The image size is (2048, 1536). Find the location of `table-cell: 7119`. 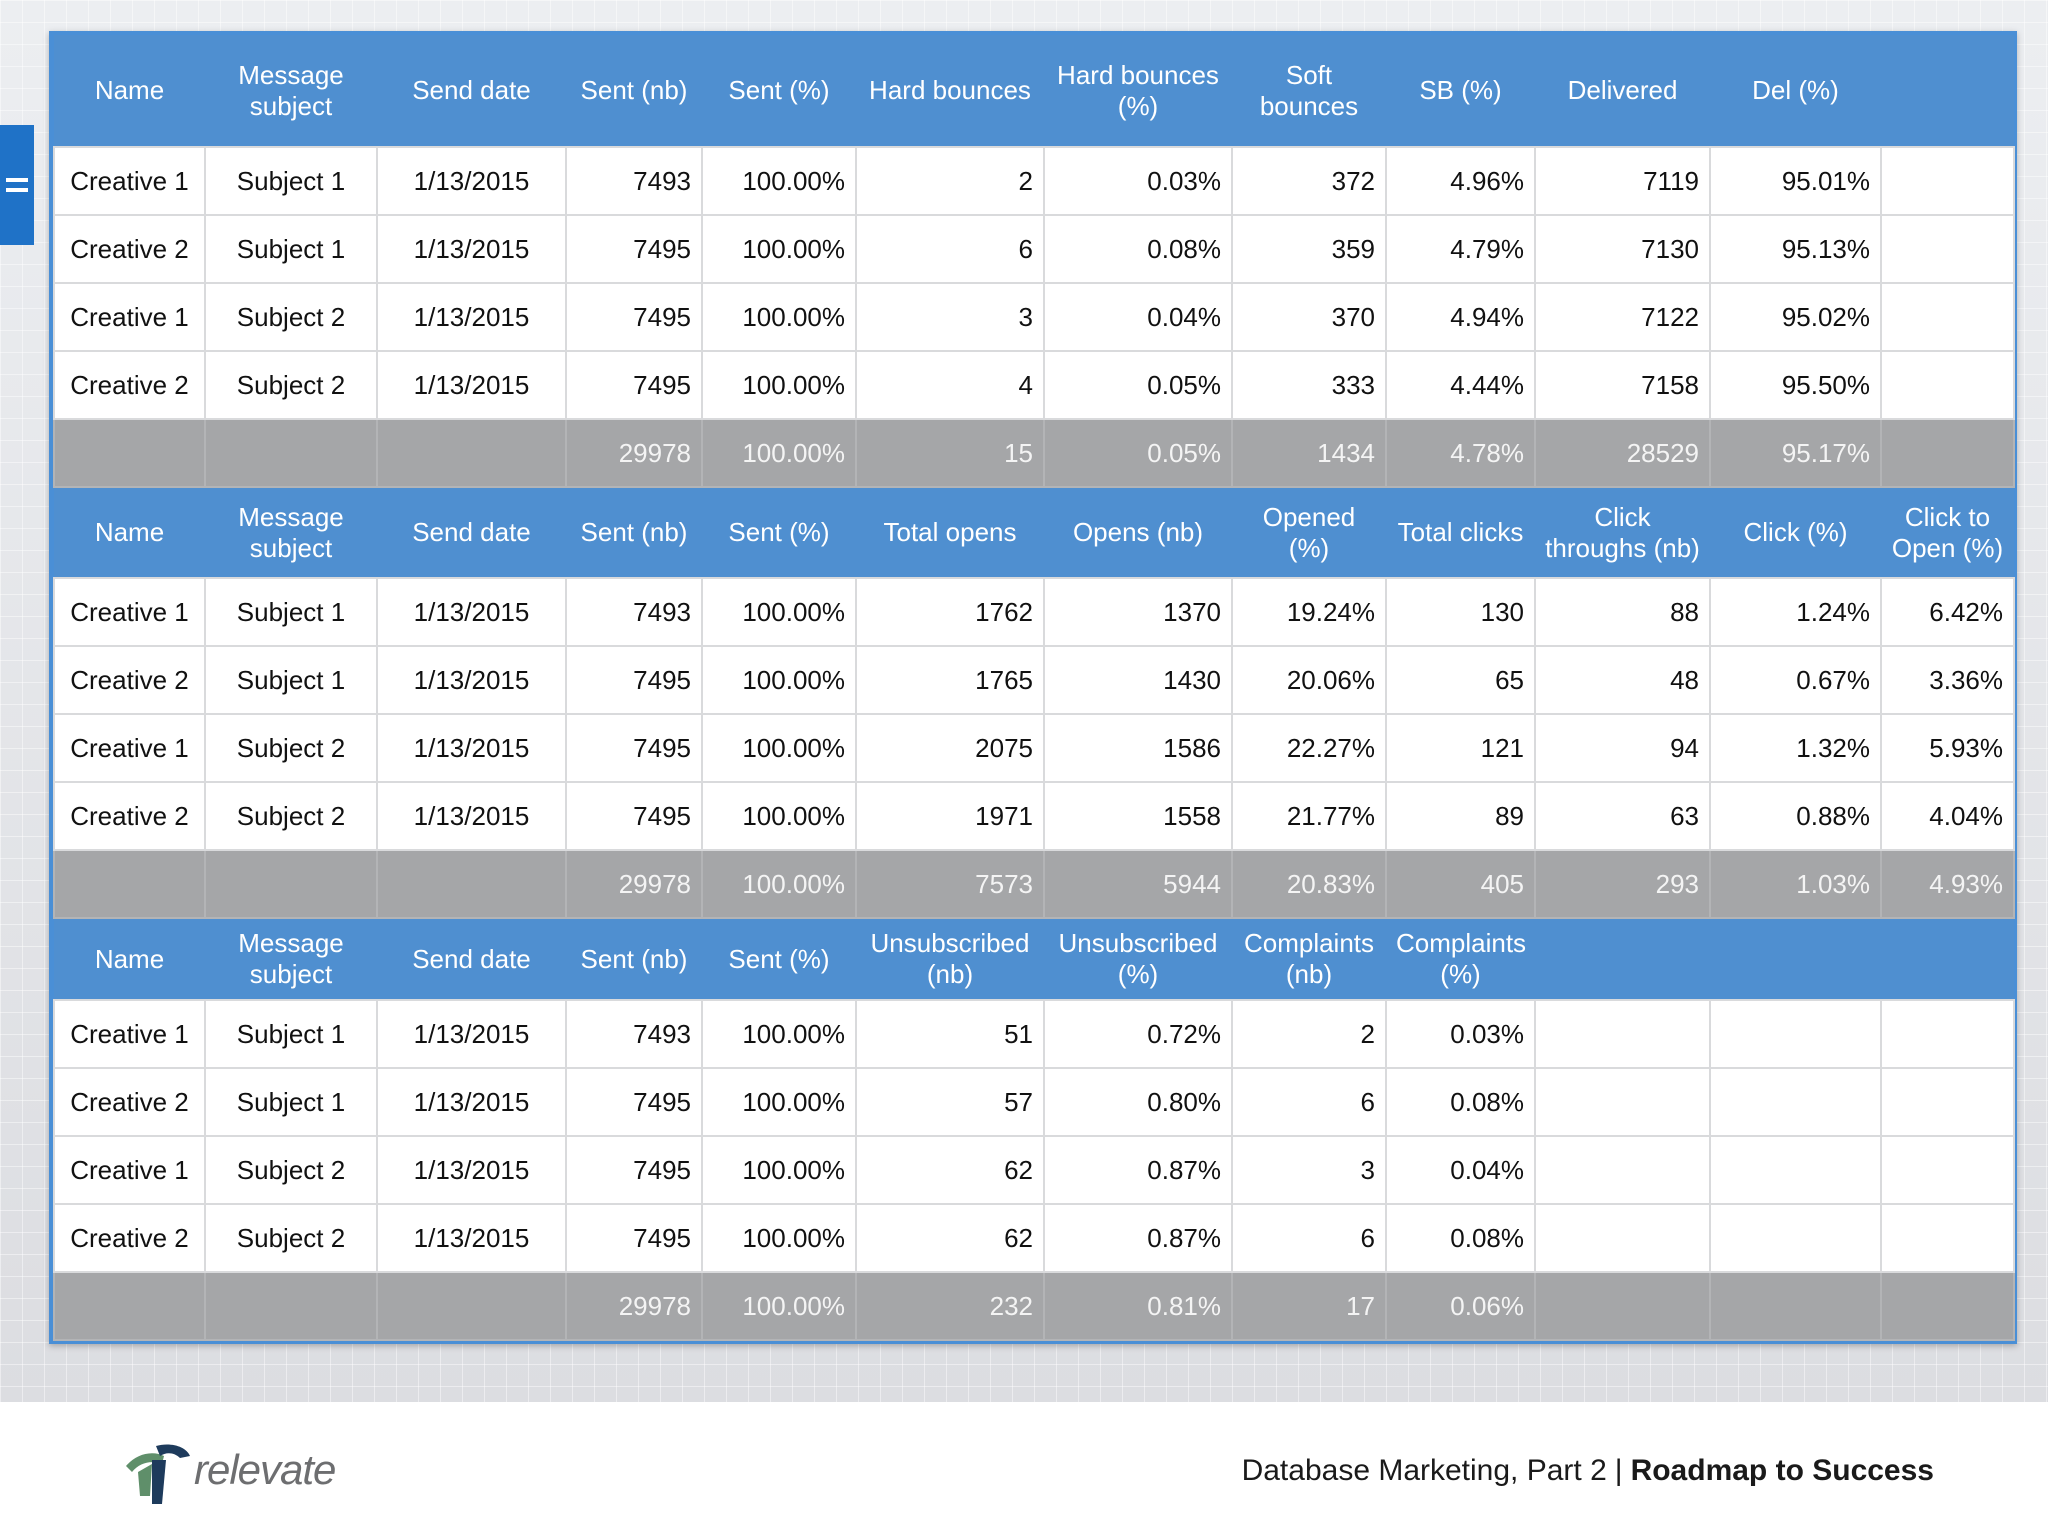

table-cell: 7119 is located at coordinates (1622, 181).